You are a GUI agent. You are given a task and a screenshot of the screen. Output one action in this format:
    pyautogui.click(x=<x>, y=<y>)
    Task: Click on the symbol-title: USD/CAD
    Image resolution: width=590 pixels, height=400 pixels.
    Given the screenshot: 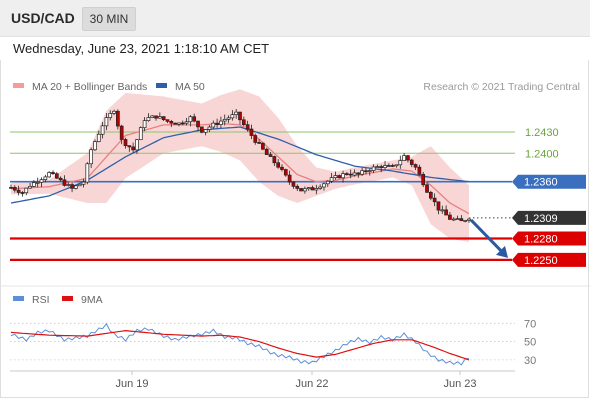 What is the action you would take?
    pyautogui.click(x=43, y=18)
    